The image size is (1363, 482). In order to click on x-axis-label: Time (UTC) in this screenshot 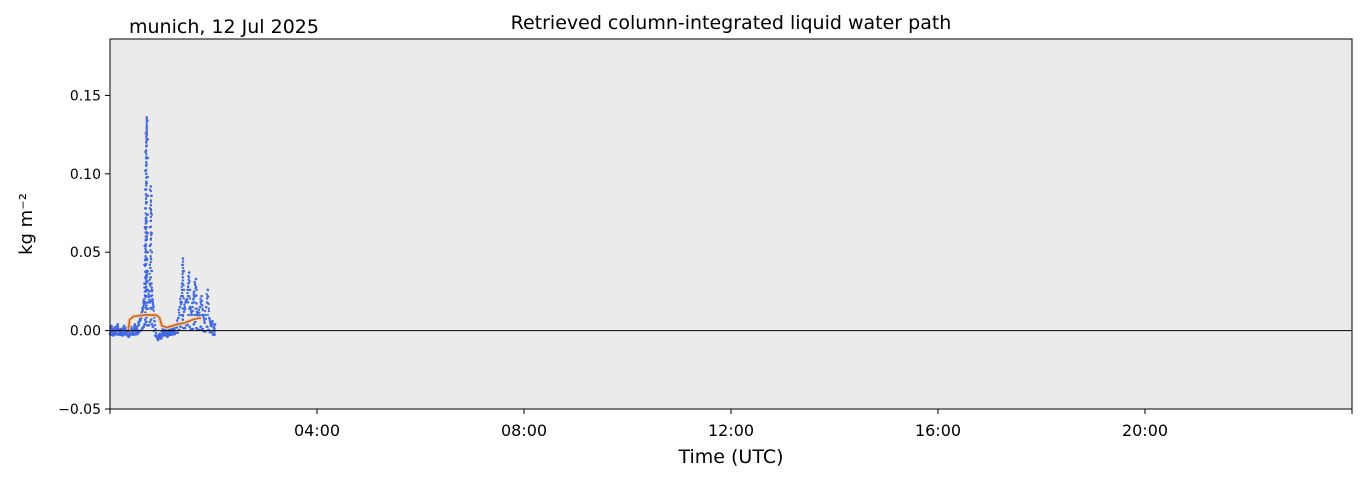, I will do `click(730, 457)`.